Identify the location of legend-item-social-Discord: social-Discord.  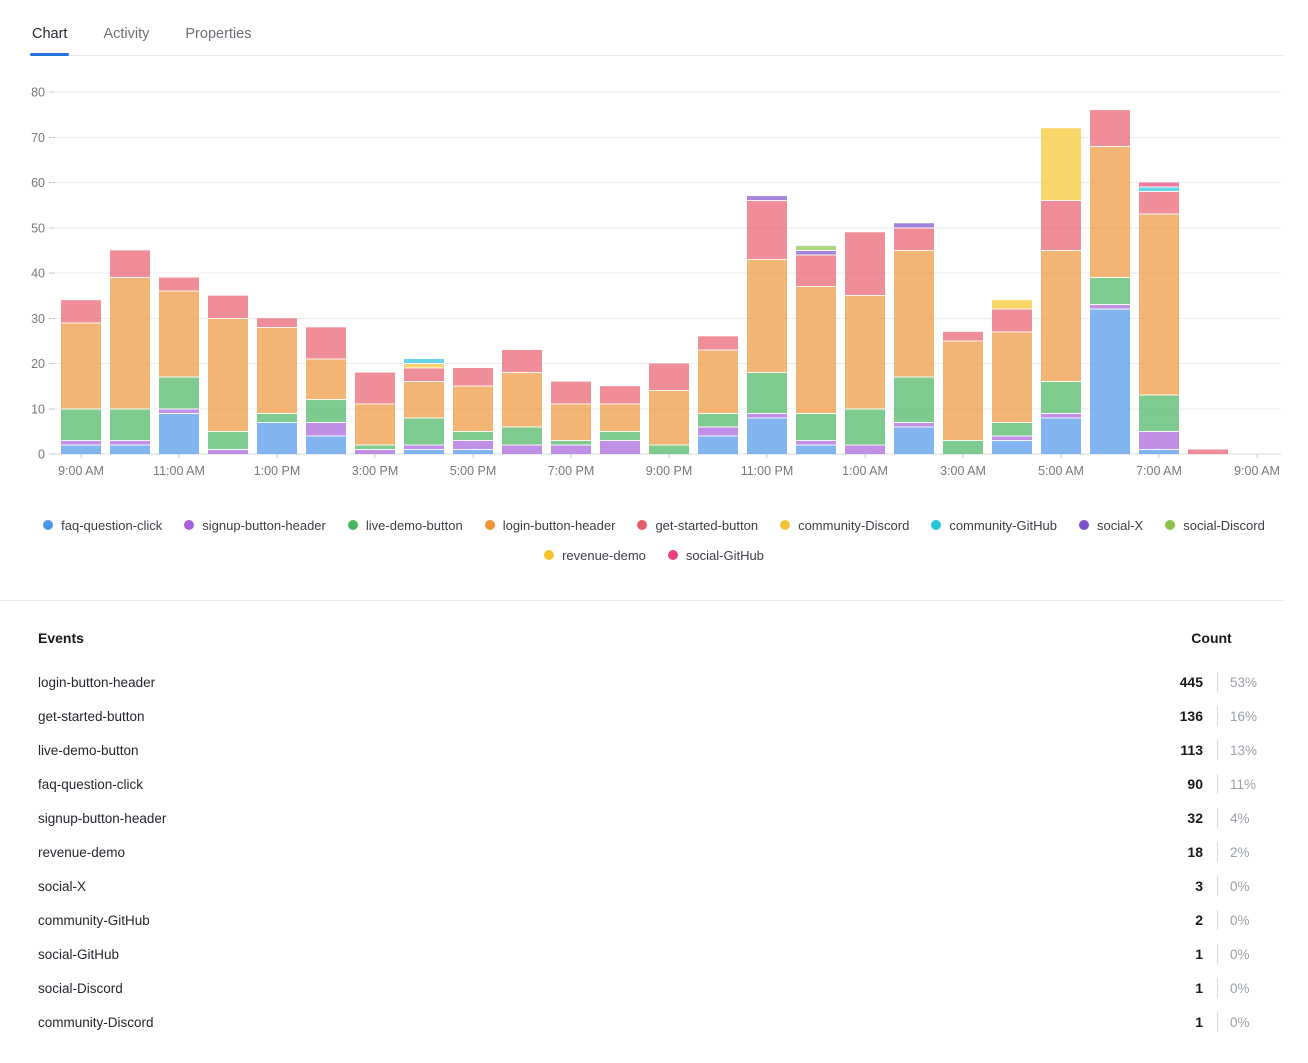
(1215, 525).